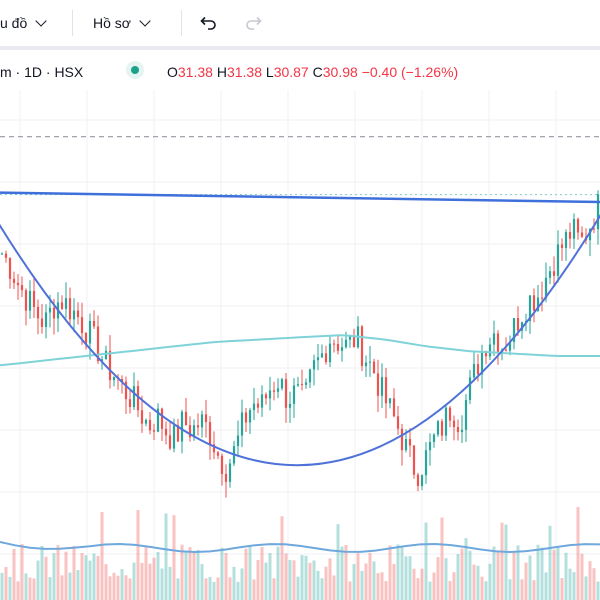  I want to click on undo-icon, so click(208, 23).